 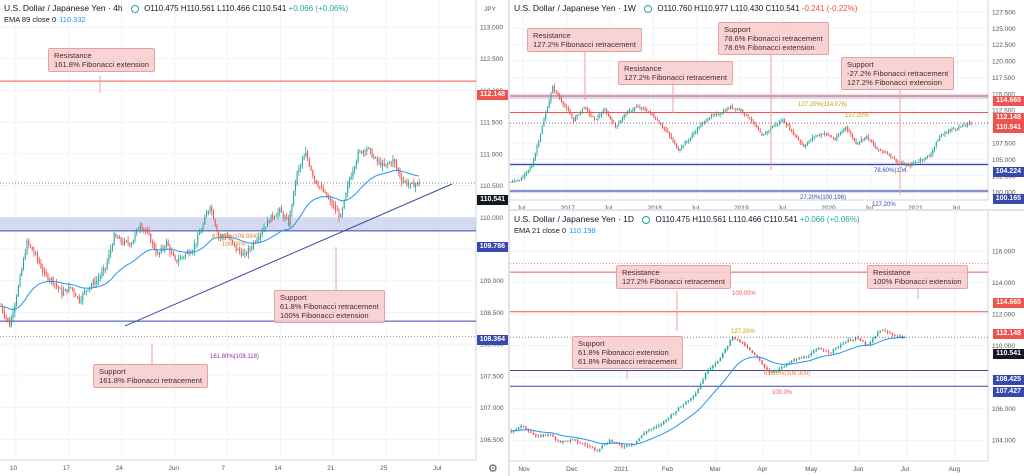 What do you see at coordinates (728, 8) in the screenshot?
I see `pane-1w-ohlc: O110.760 H110.977 L110.430 C110.541` at bounding box center [728, 8].